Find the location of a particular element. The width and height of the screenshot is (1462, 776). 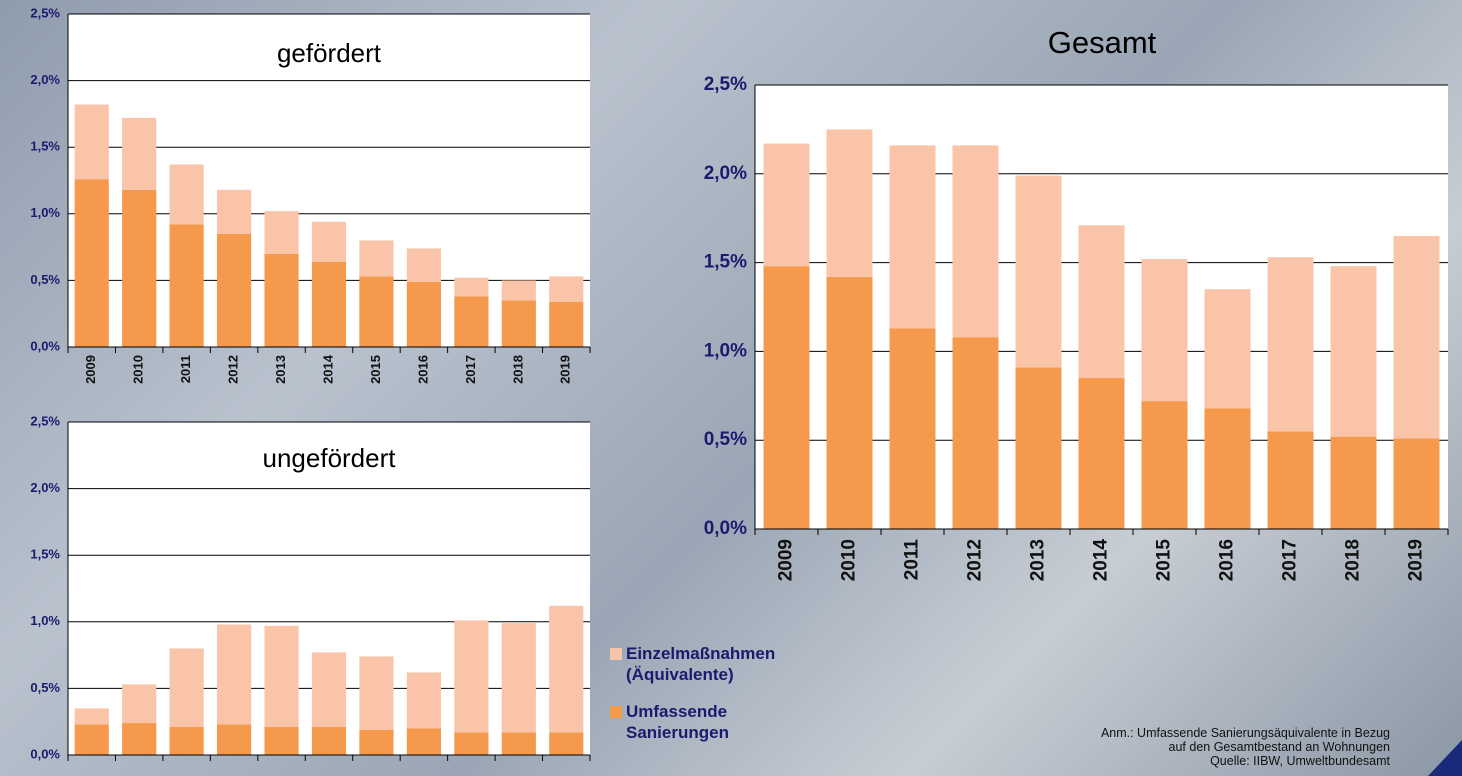

legend-item: Umfassende Sanierungen is located at coordinates (720, 722).